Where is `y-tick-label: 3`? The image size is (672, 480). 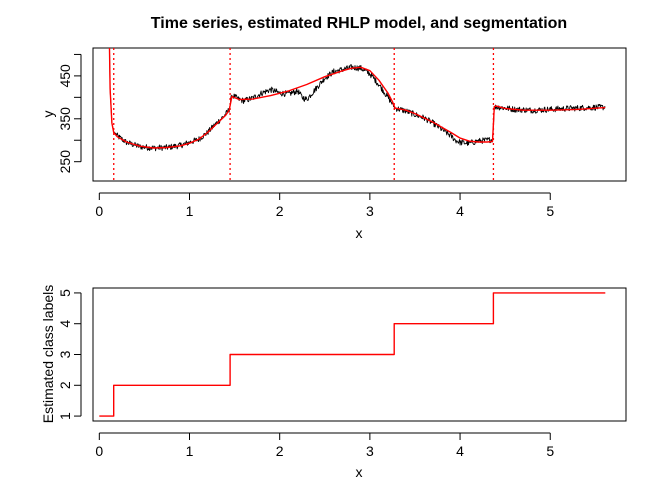 y-tick-label: 3 is located at coordinates (65, 354).